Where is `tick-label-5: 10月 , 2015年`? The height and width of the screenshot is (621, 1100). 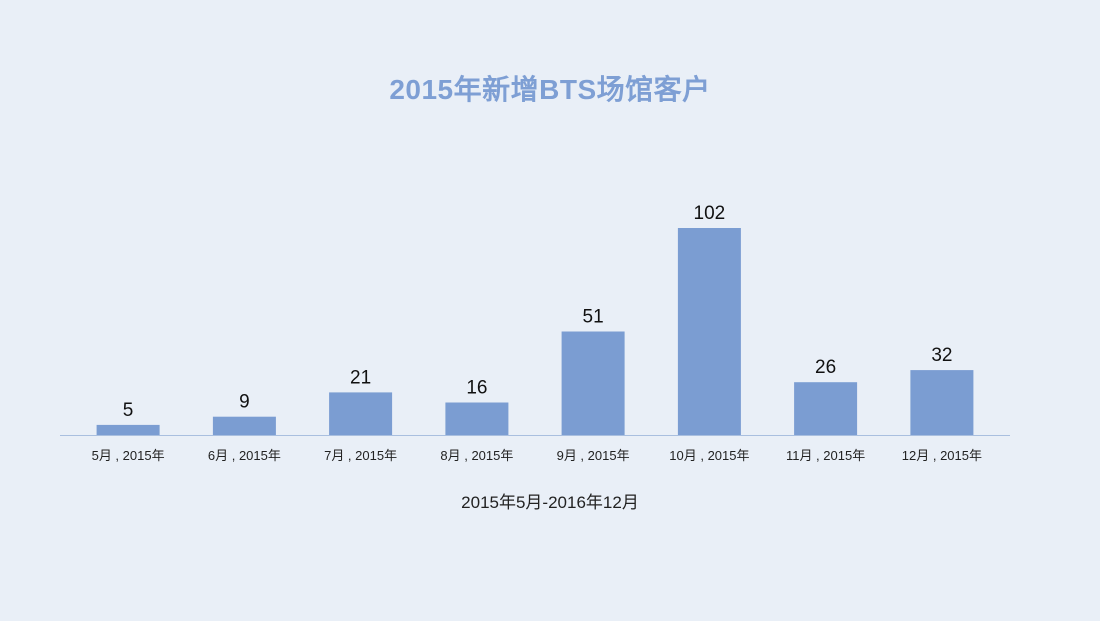
tick-label-5: 10月 , 2015年 is located at coordinates (709, 455).